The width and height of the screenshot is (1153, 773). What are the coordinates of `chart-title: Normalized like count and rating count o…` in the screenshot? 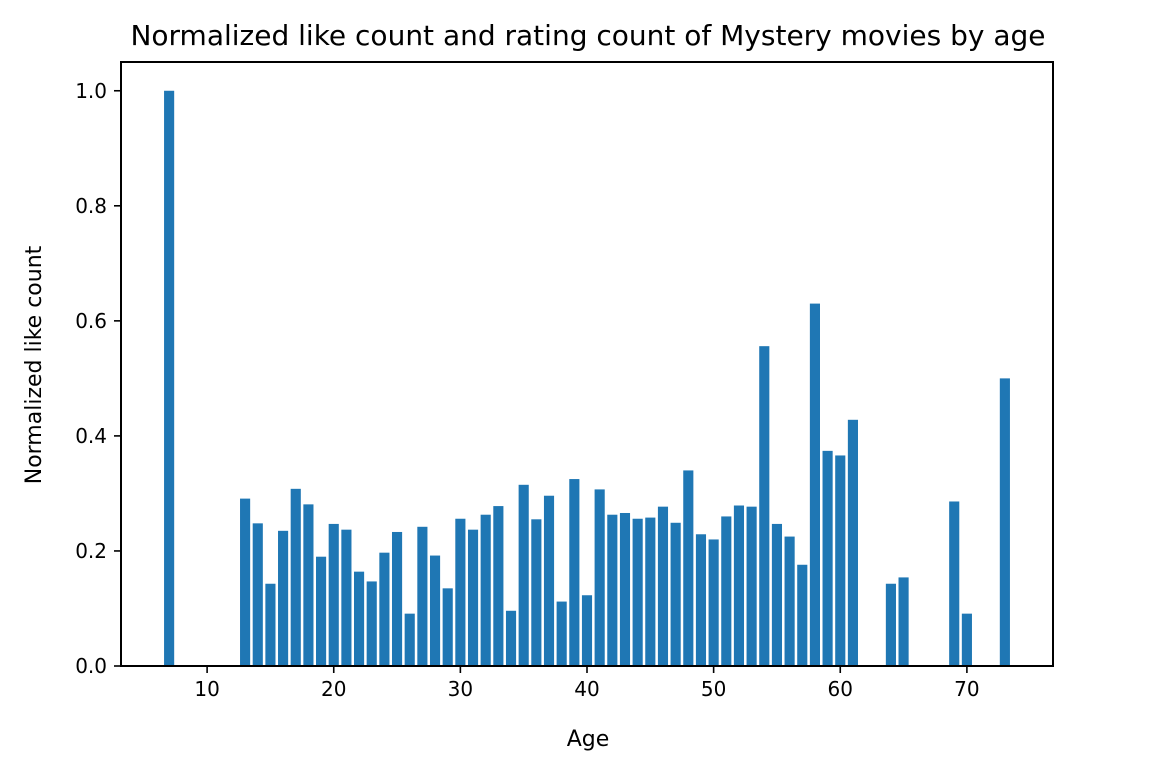 It's located at (587, 35).